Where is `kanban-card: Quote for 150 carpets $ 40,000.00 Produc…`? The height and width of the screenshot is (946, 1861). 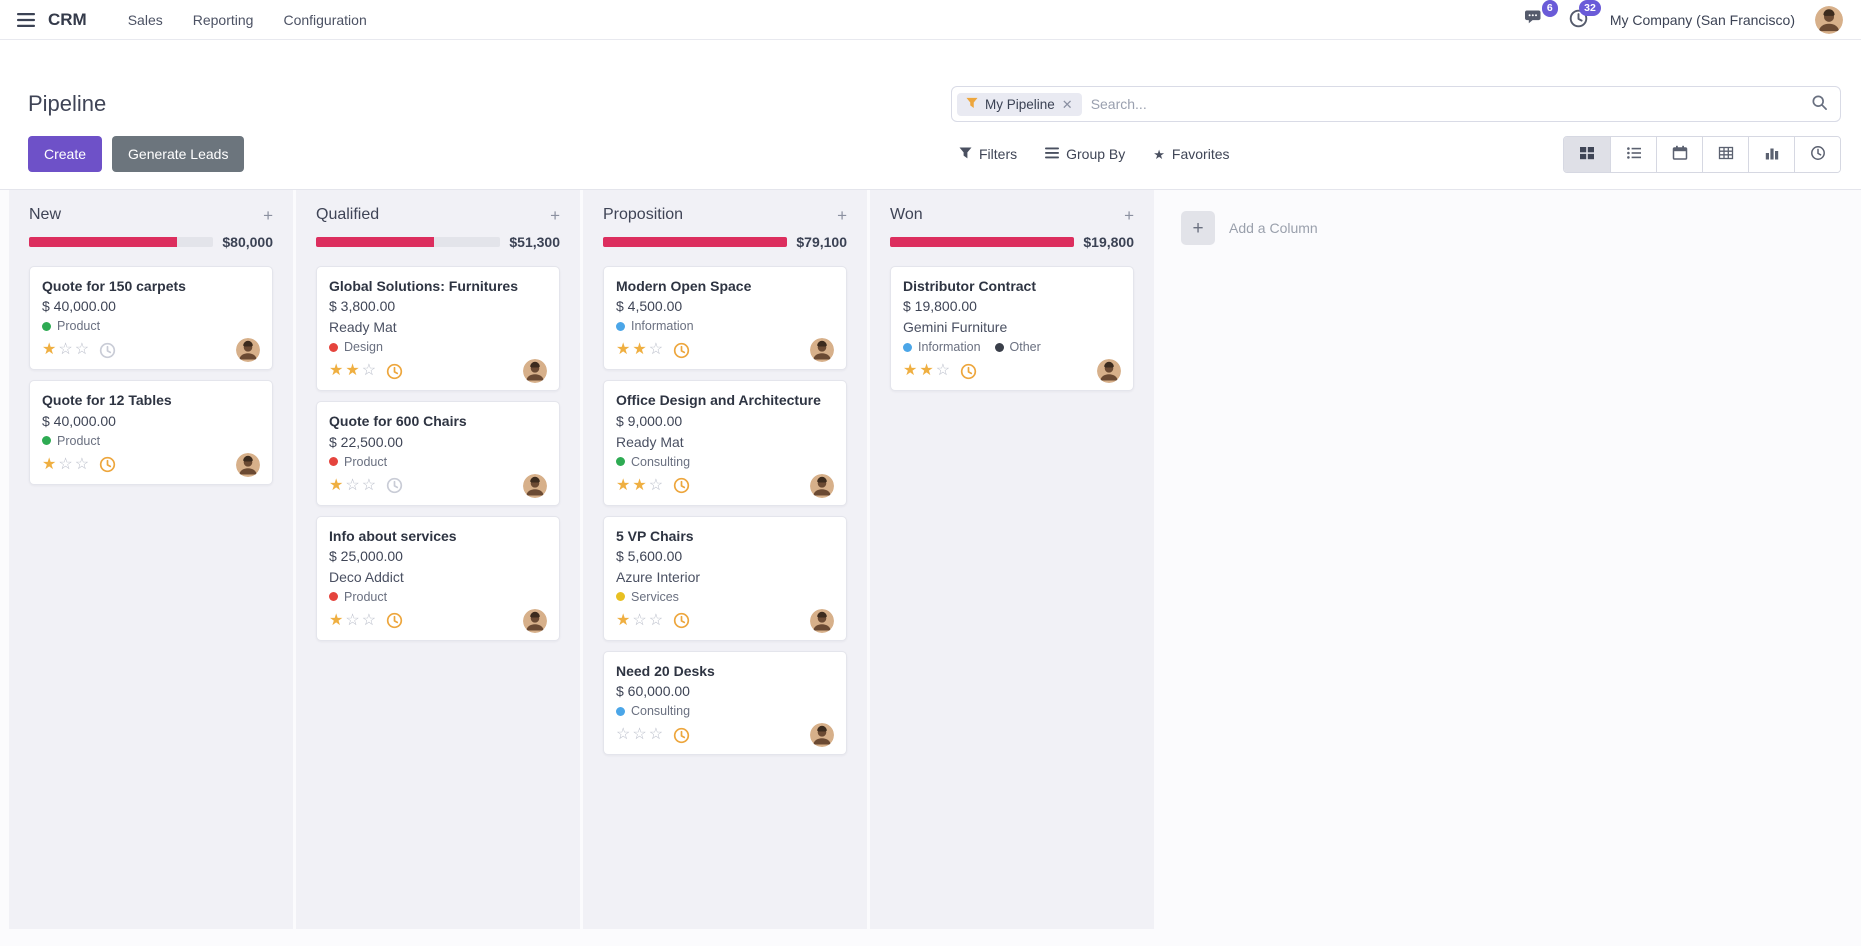
kanban-card: Quote for 150 carpets $ 40,000.00 Produc… is located at coordinates (151, 318).